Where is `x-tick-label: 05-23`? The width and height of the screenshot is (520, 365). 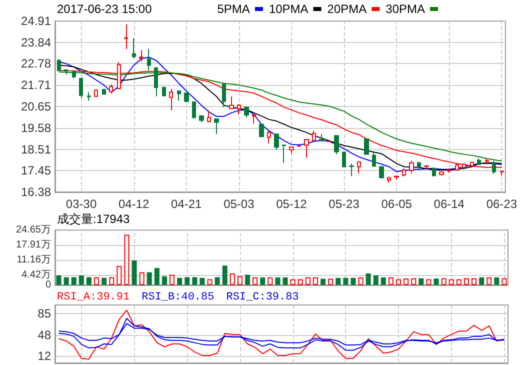
x-tick-label: 05-23 is located at coordinates (344, 204).